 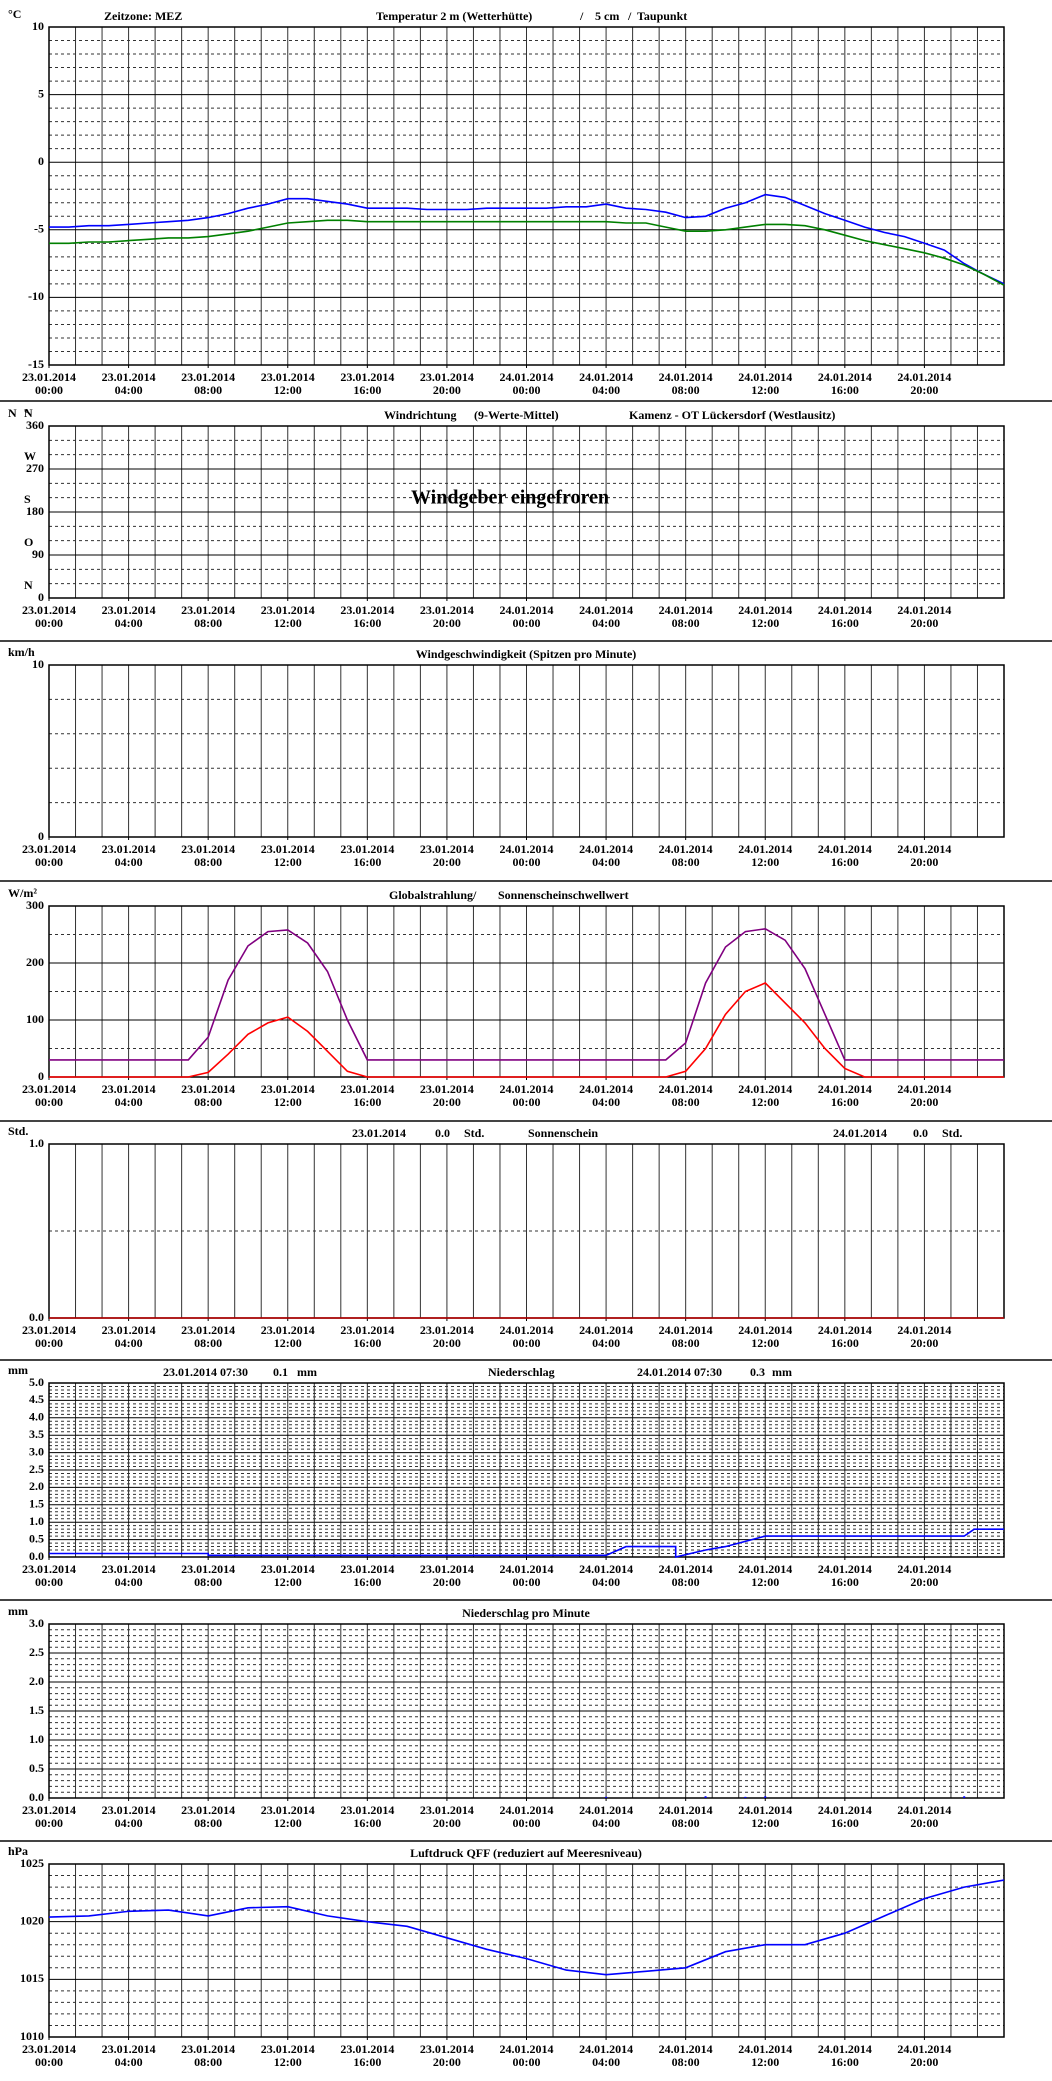 I want to click on header-text: 5 cm, so click(x=607, y=16).